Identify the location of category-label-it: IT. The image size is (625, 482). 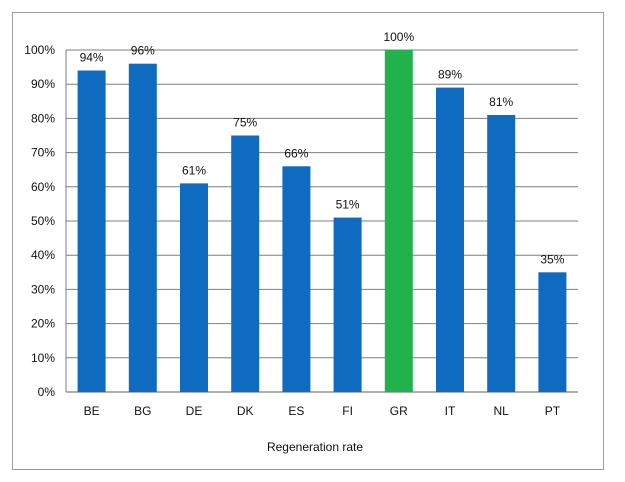
(450, 411).